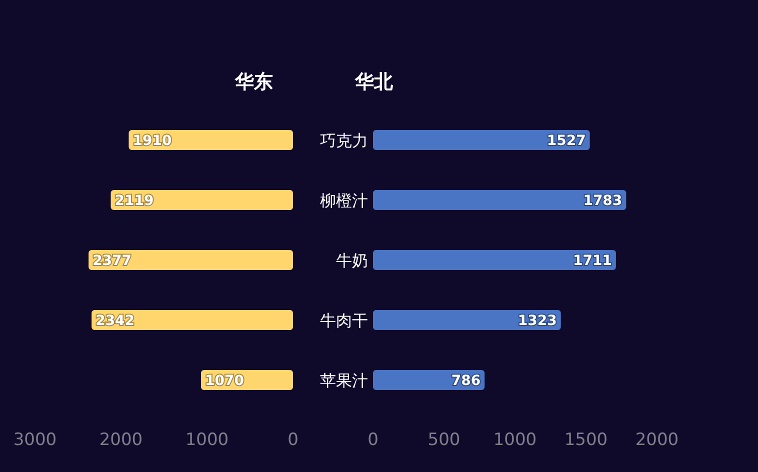 The height and width of the screenshot is (472, 758). I want to click on data-label: 1783, so click(602, 201).